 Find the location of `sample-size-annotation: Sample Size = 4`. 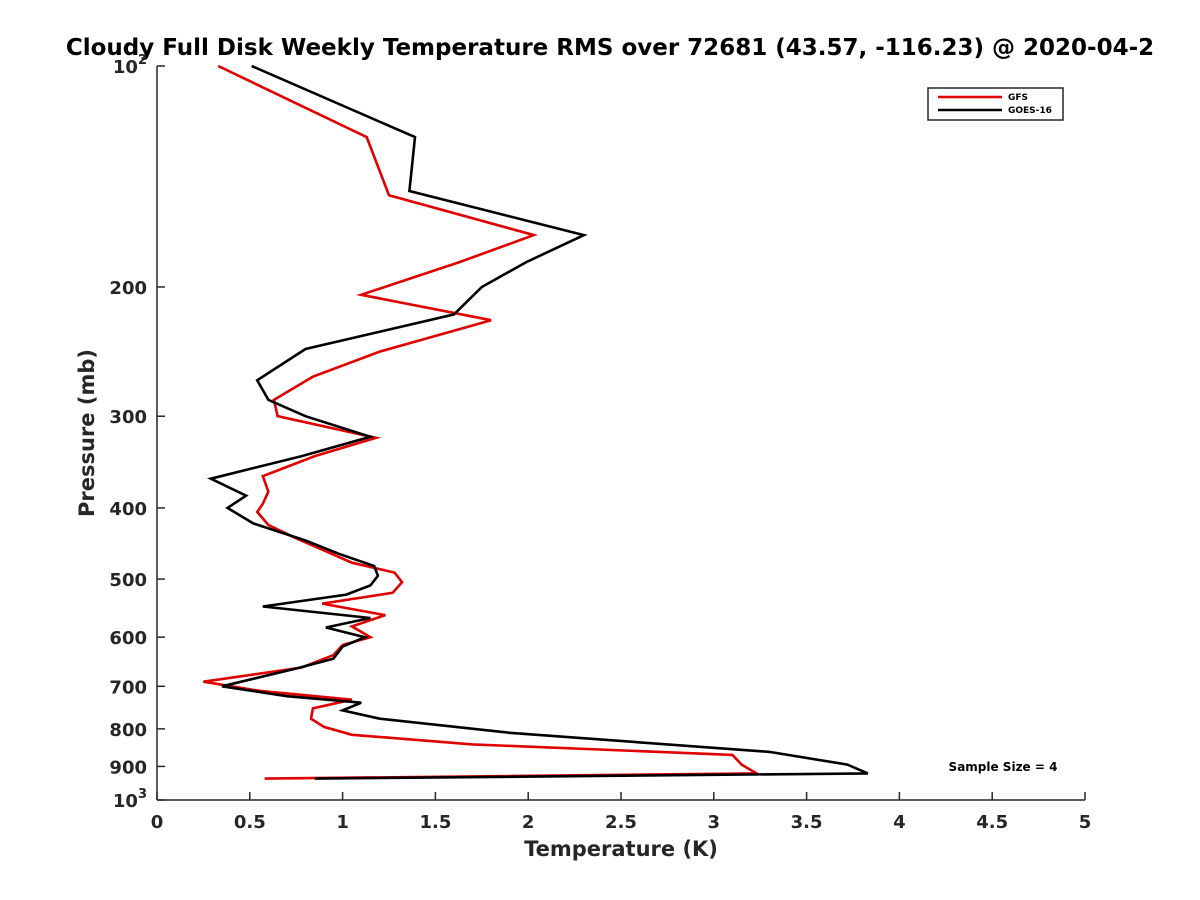

sample-size-annotation: Sample Size = 4 is located at coordinates (1003, 767).